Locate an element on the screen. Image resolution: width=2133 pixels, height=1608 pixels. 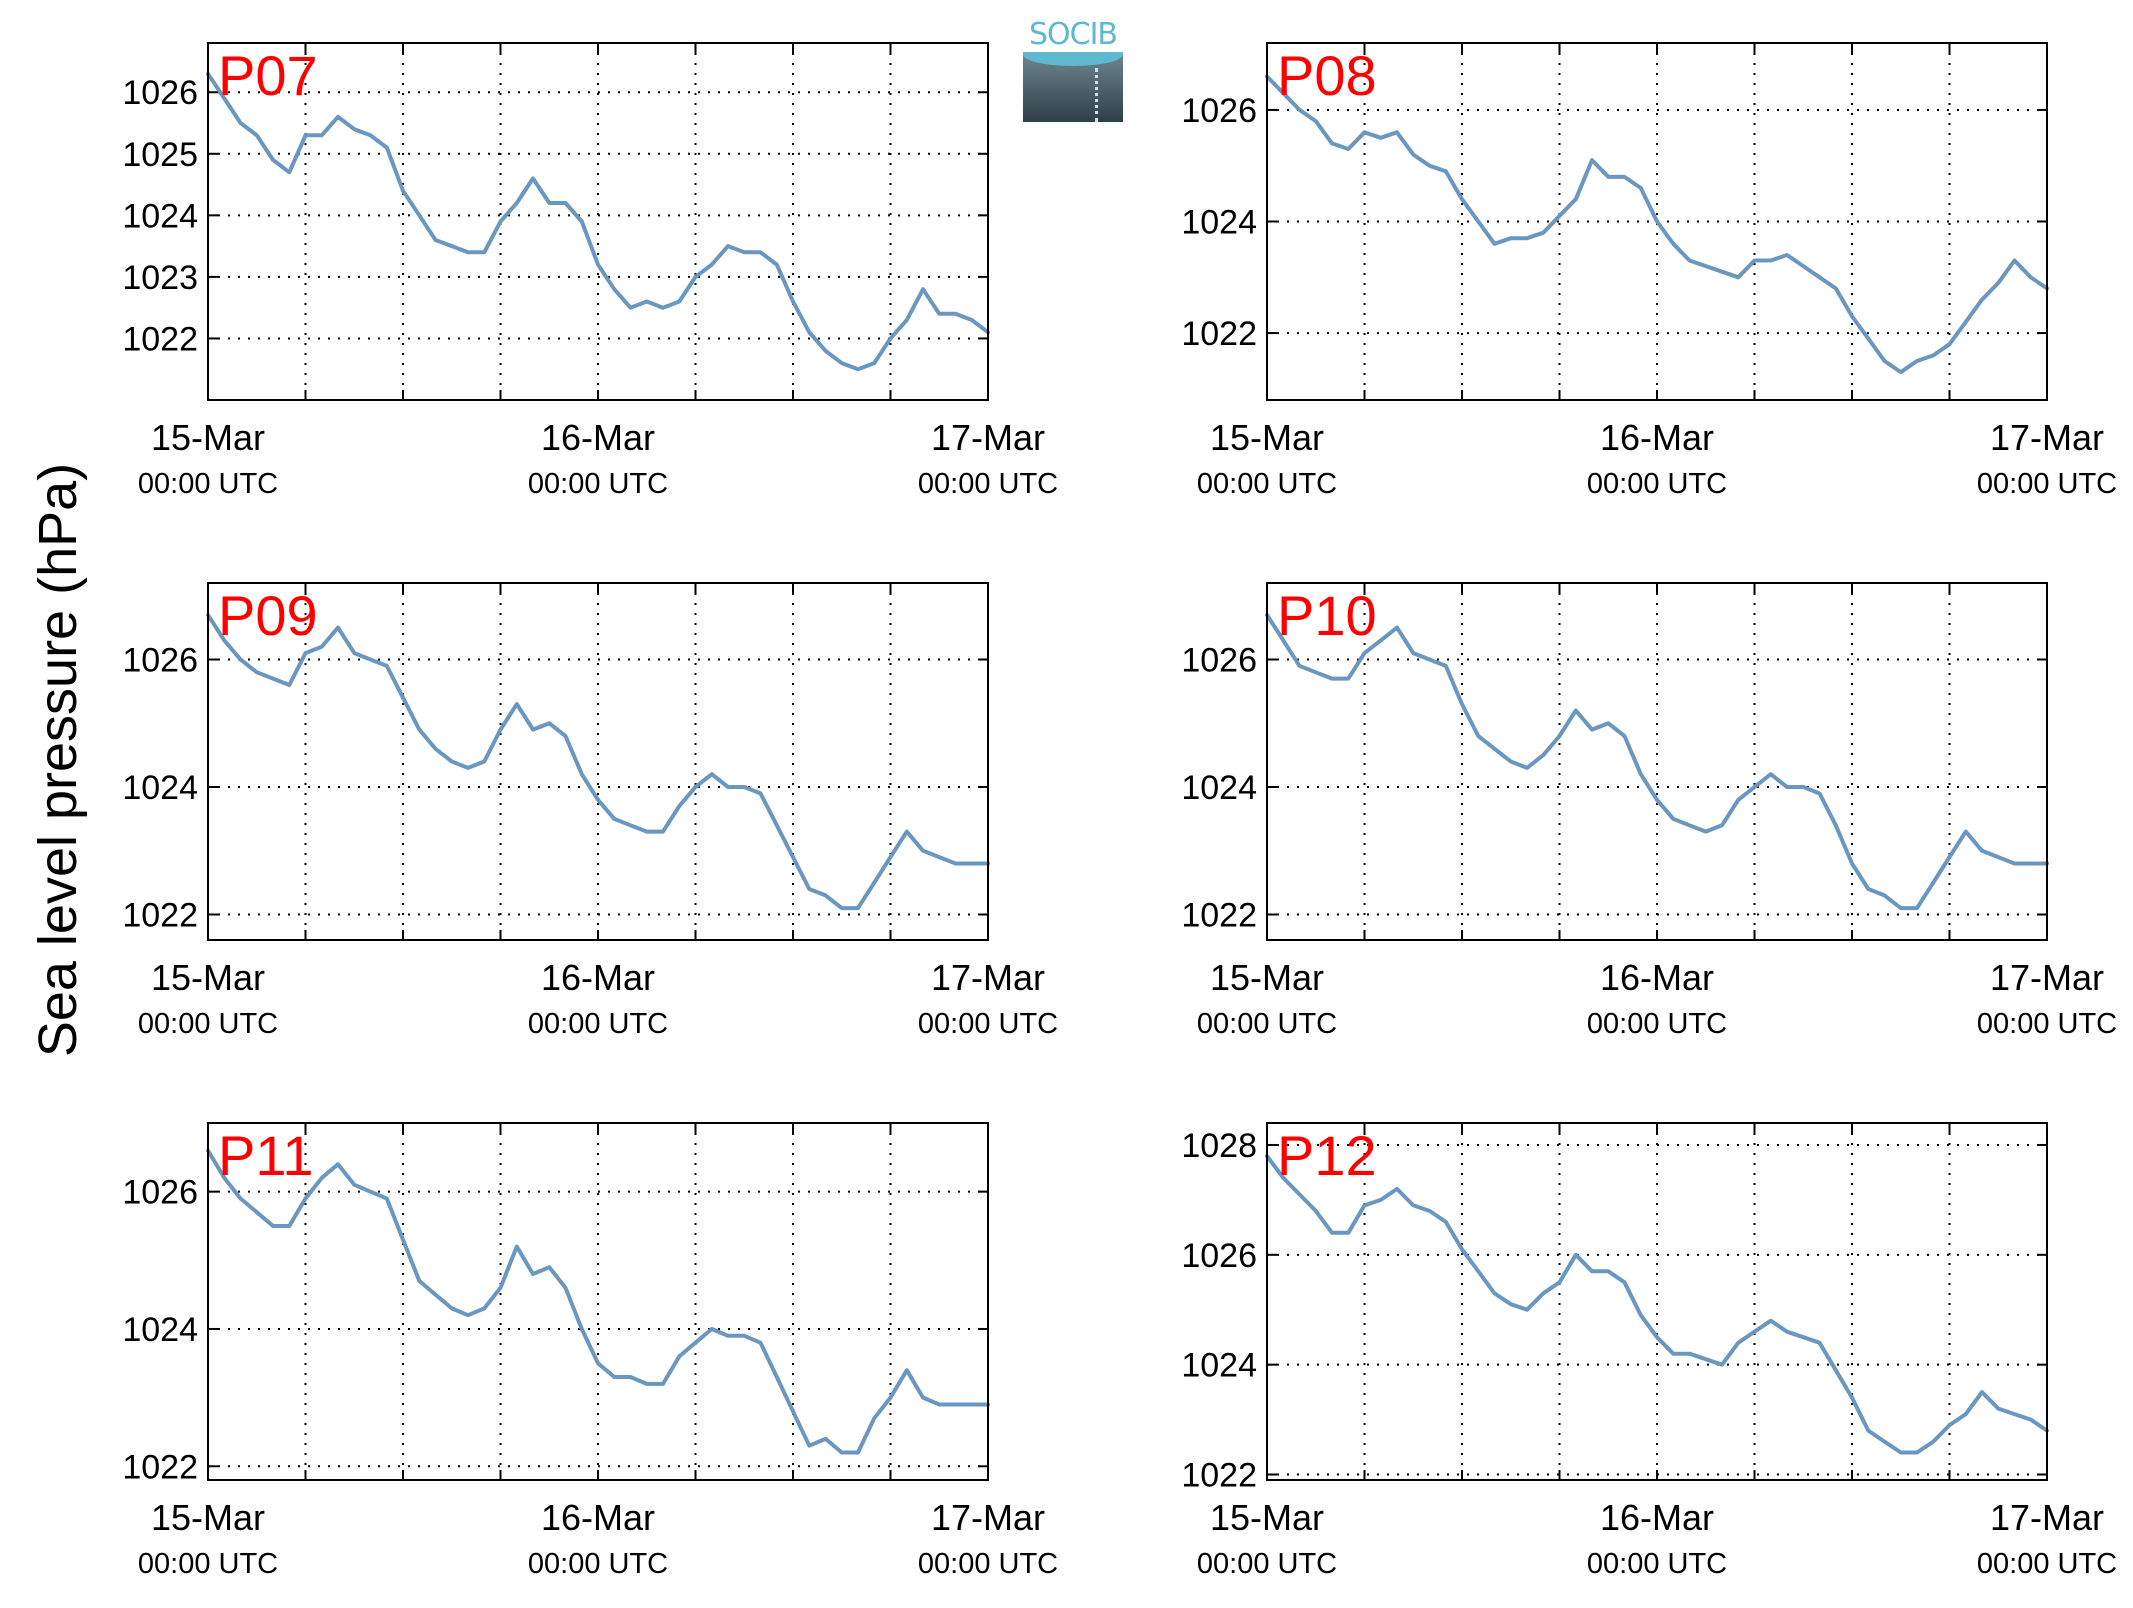
y-tick-label: 1028 is located at coordinates (1219, 1146).